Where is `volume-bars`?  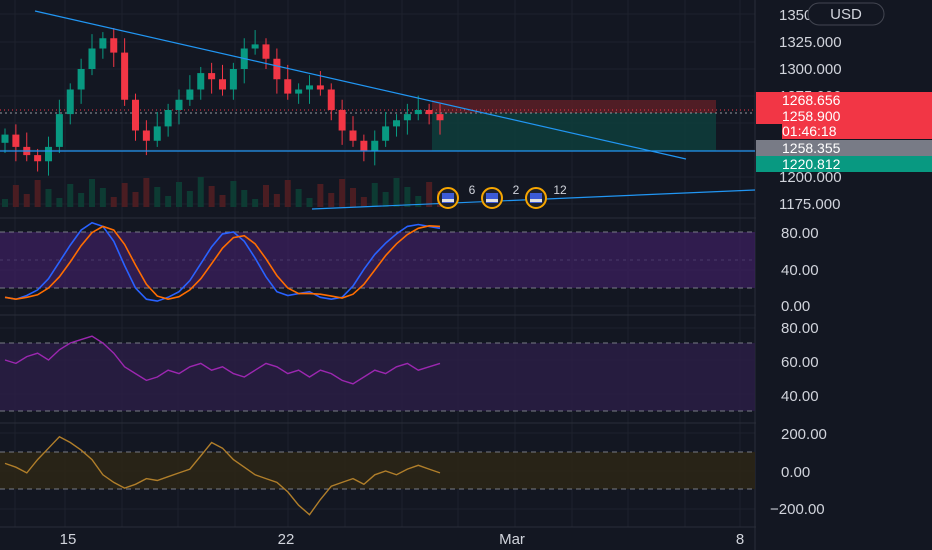 volume-bars is located at coordinates (222, 192).